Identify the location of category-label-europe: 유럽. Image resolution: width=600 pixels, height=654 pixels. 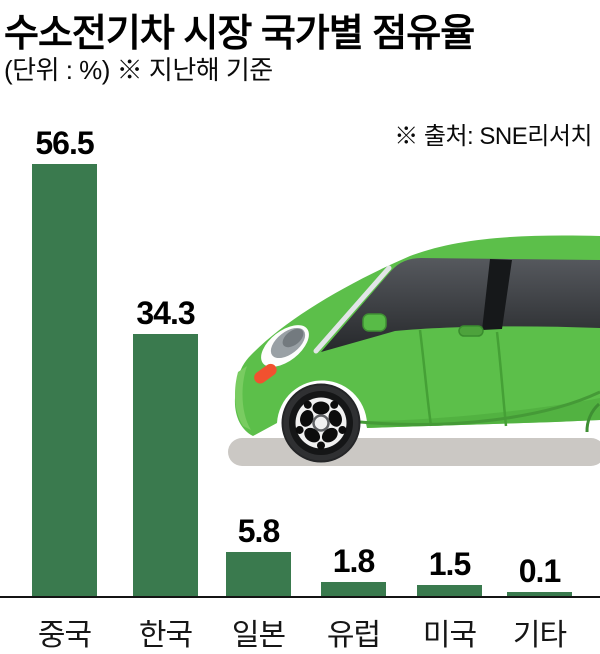
(353, 635).